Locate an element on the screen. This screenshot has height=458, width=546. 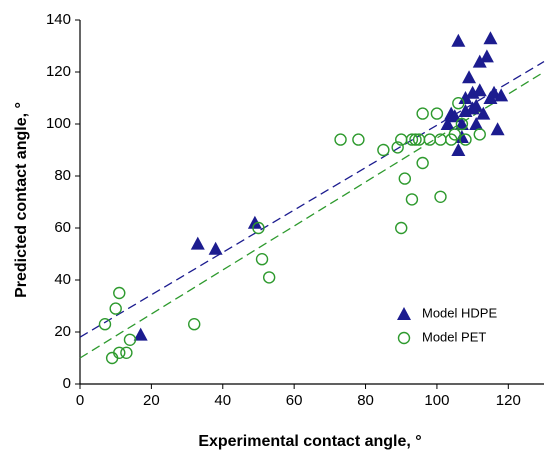
y-tick-label: 80 is located at coordinates (62, 175).